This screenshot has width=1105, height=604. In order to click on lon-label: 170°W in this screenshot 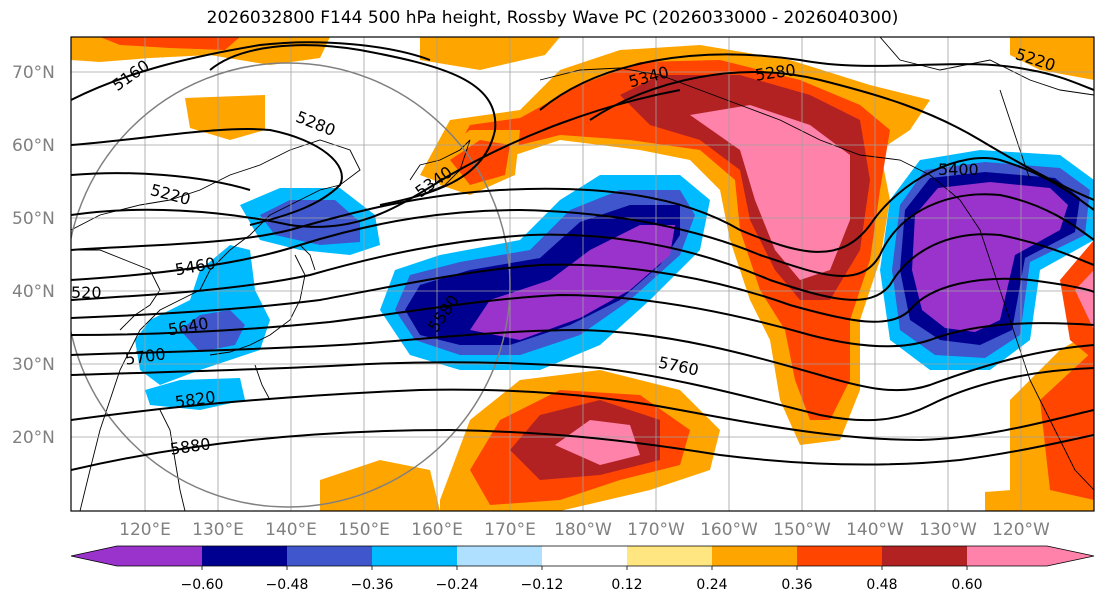, I will do `click(656, 530)`.